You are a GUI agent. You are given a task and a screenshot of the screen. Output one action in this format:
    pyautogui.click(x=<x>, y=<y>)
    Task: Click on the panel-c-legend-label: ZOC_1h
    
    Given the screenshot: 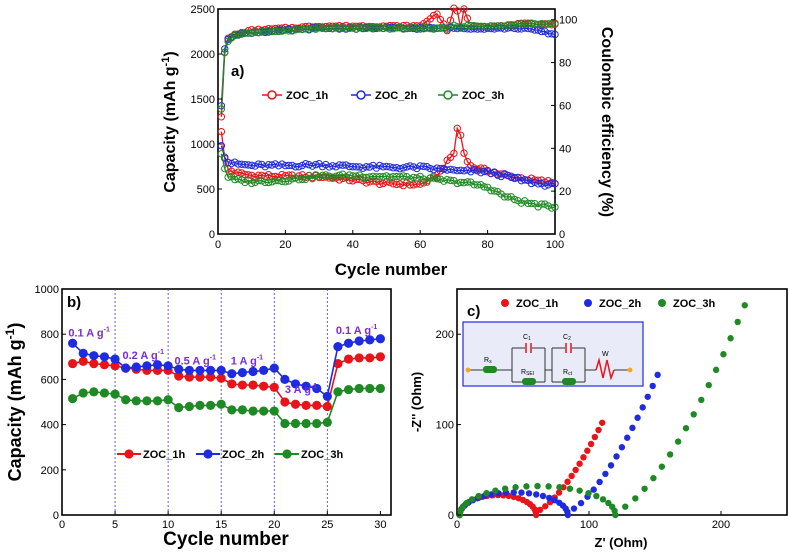 What is the action you would take?
    pyautogui.click(x=537, y=304)
    